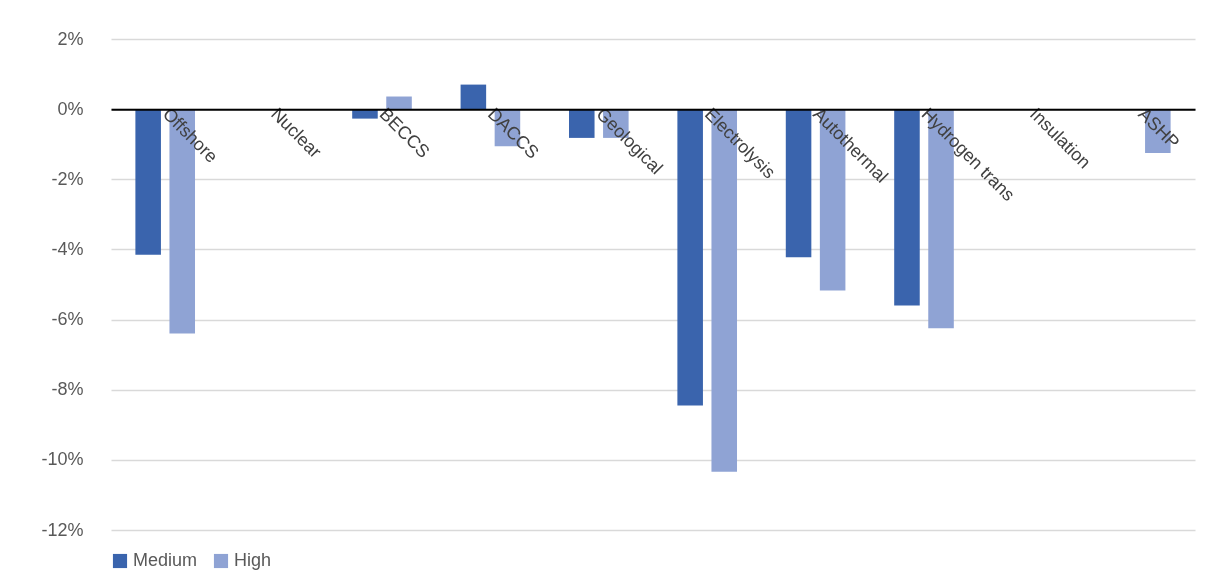  What do you see at coordinates (70, 108) in the screenshot?
I see `y-tick-label: 0%` at bounding box center [70, 108].